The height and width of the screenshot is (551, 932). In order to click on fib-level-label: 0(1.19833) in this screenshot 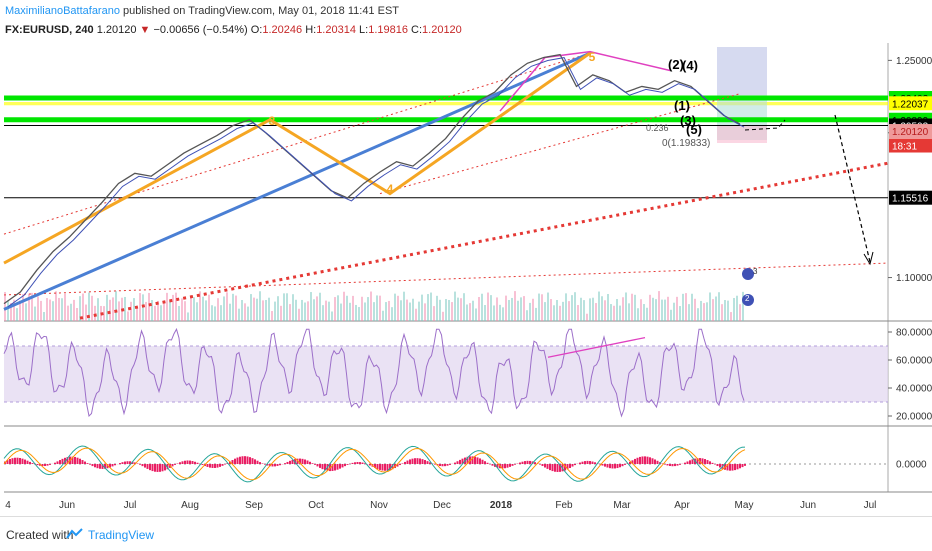, I will do `click(686, 143)`.